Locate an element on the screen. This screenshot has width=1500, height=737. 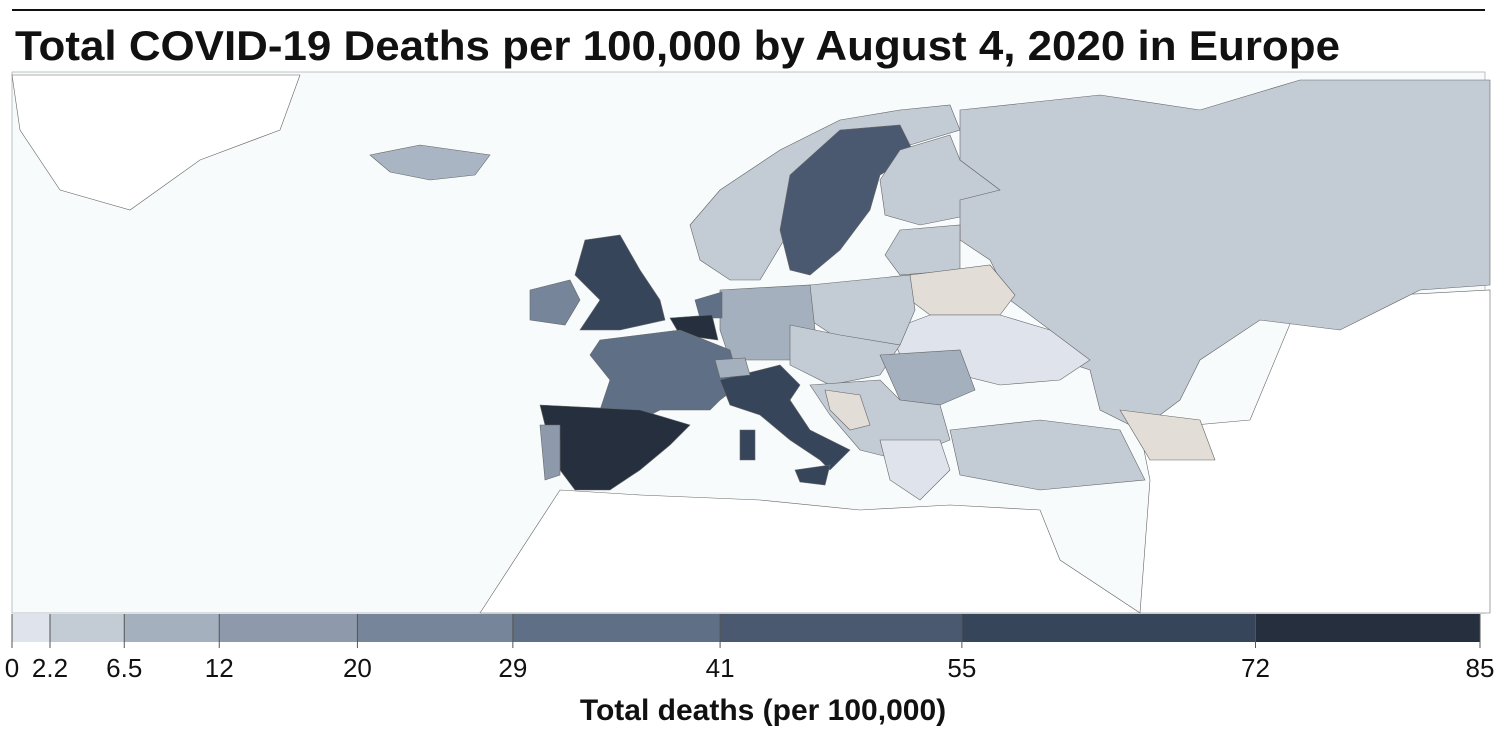
africa is located at coordinates (810, 551).